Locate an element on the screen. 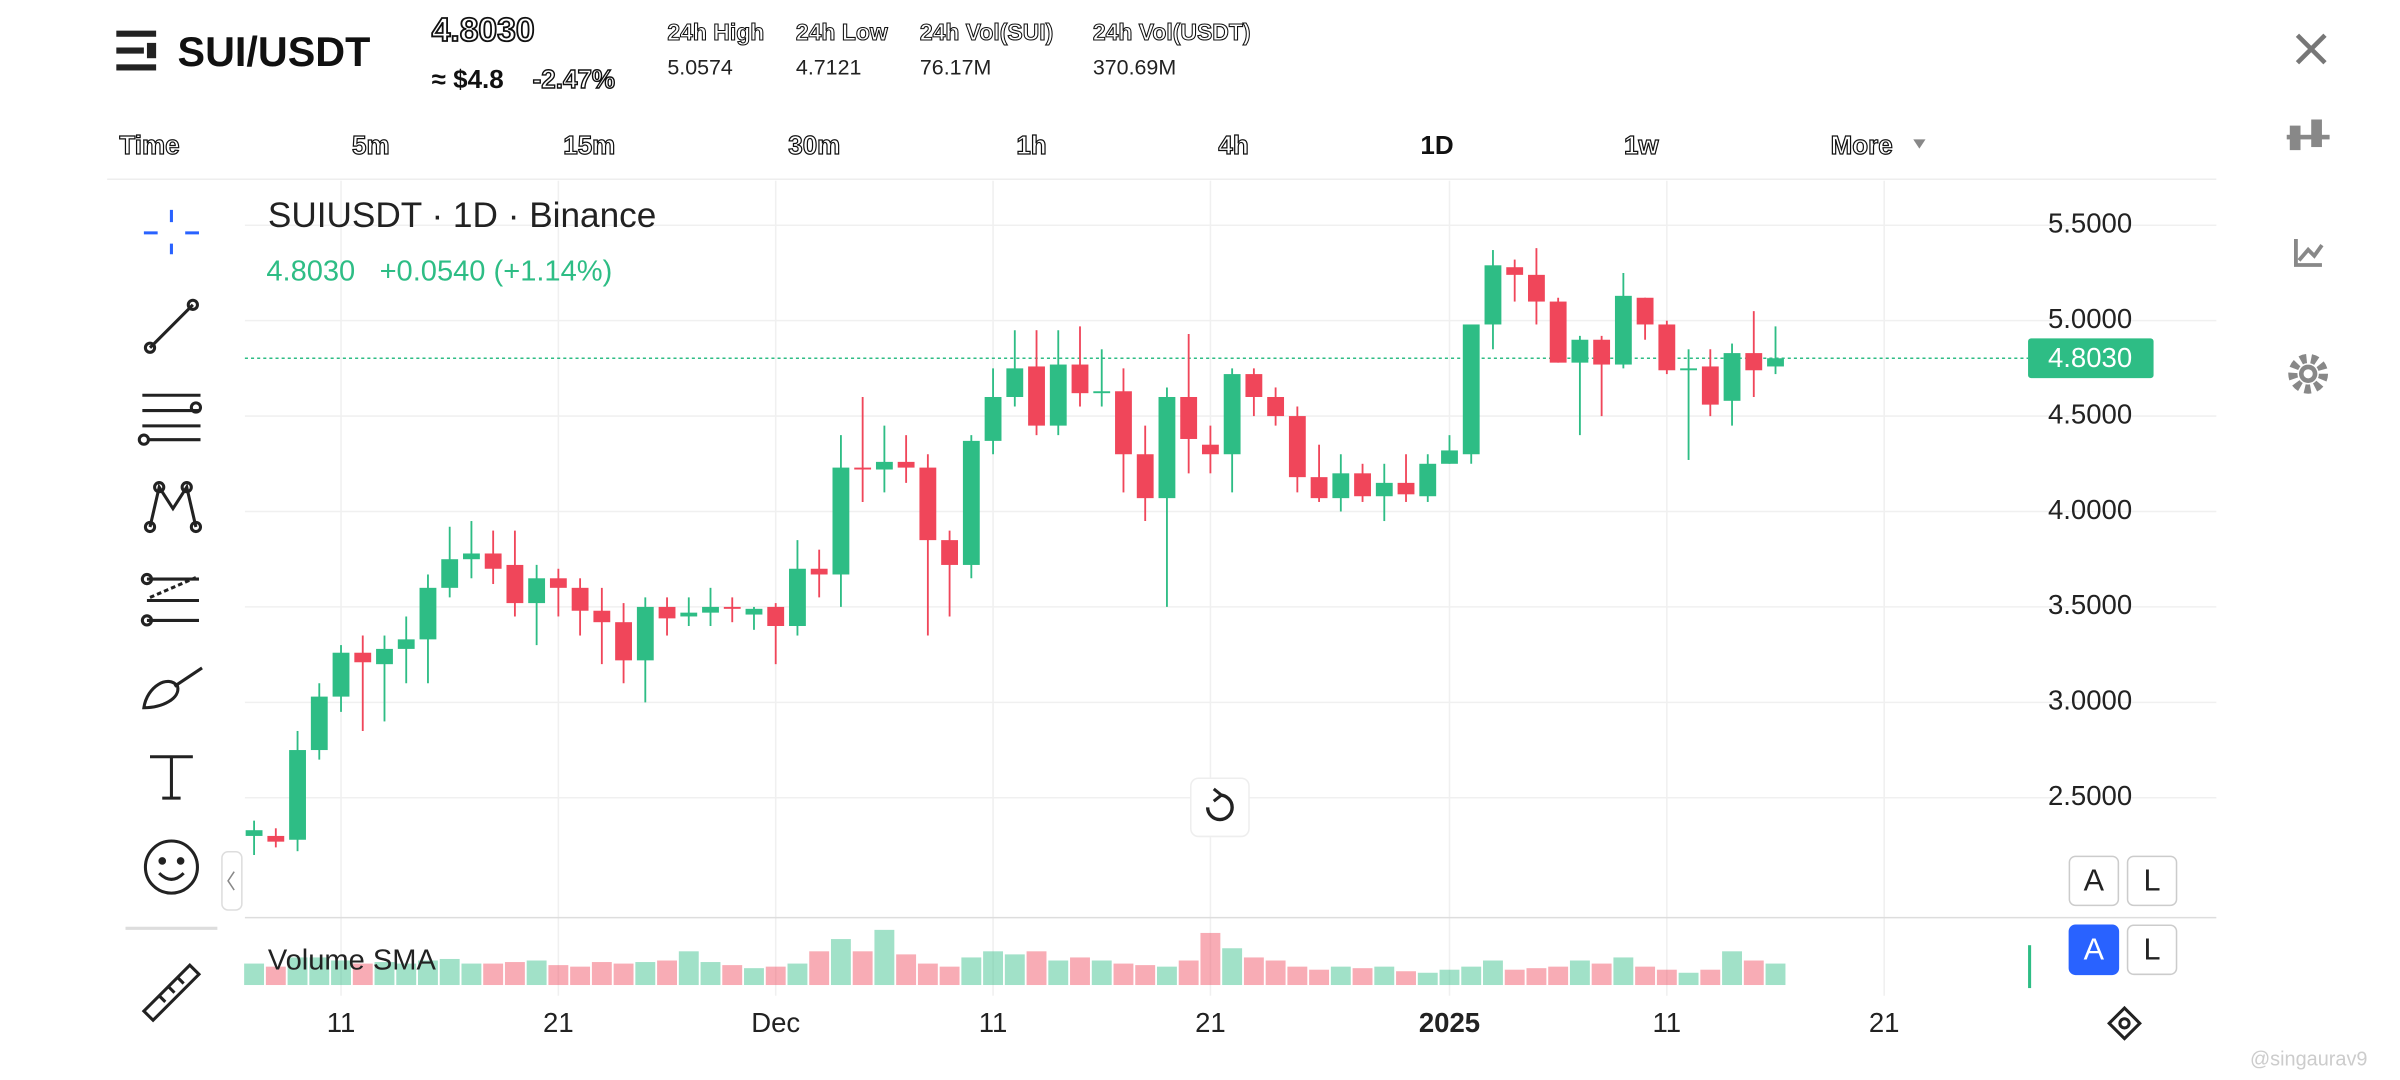 This screenshot has height=1080, width=2400. volume-label: Volume SMA is located at coordinates (352, 961).